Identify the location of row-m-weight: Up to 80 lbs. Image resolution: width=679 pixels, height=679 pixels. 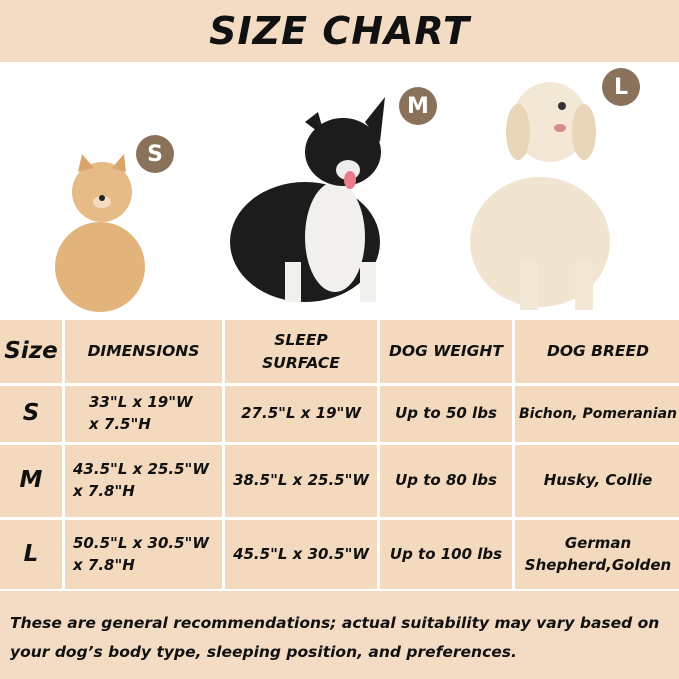
(446, 481).